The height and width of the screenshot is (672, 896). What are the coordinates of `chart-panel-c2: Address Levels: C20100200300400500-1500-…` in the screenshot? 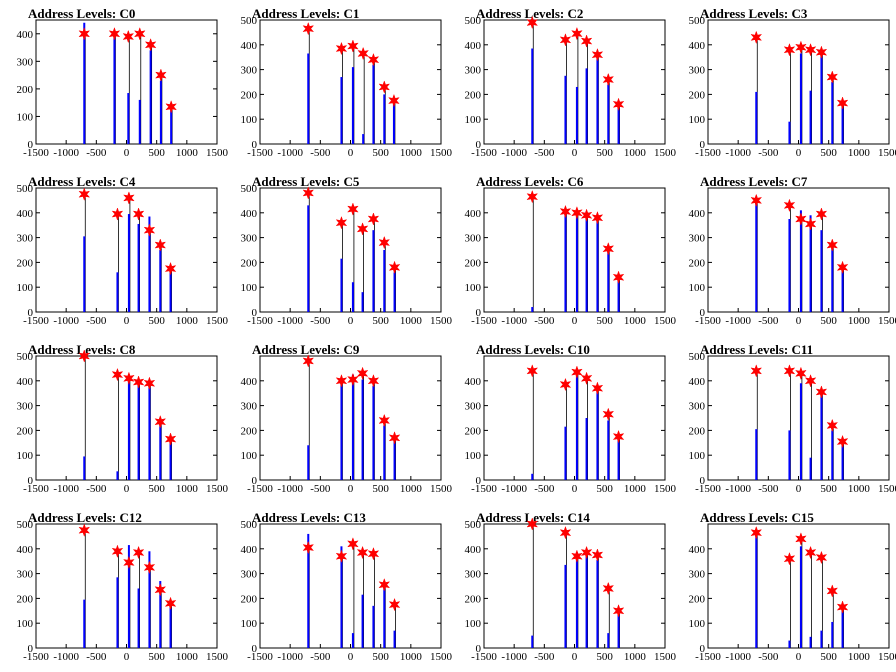 It's located at (571, 82).